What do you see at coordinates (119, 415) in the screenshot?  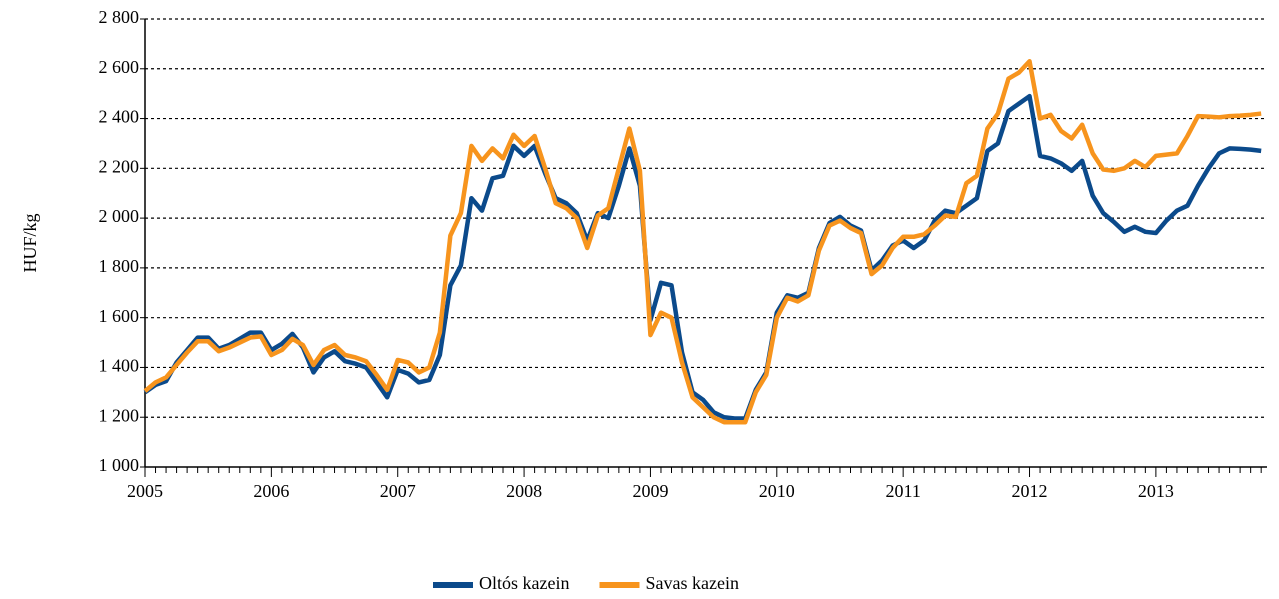 I see `y-tick-label: 1 200` at bounding box center [119, 415].